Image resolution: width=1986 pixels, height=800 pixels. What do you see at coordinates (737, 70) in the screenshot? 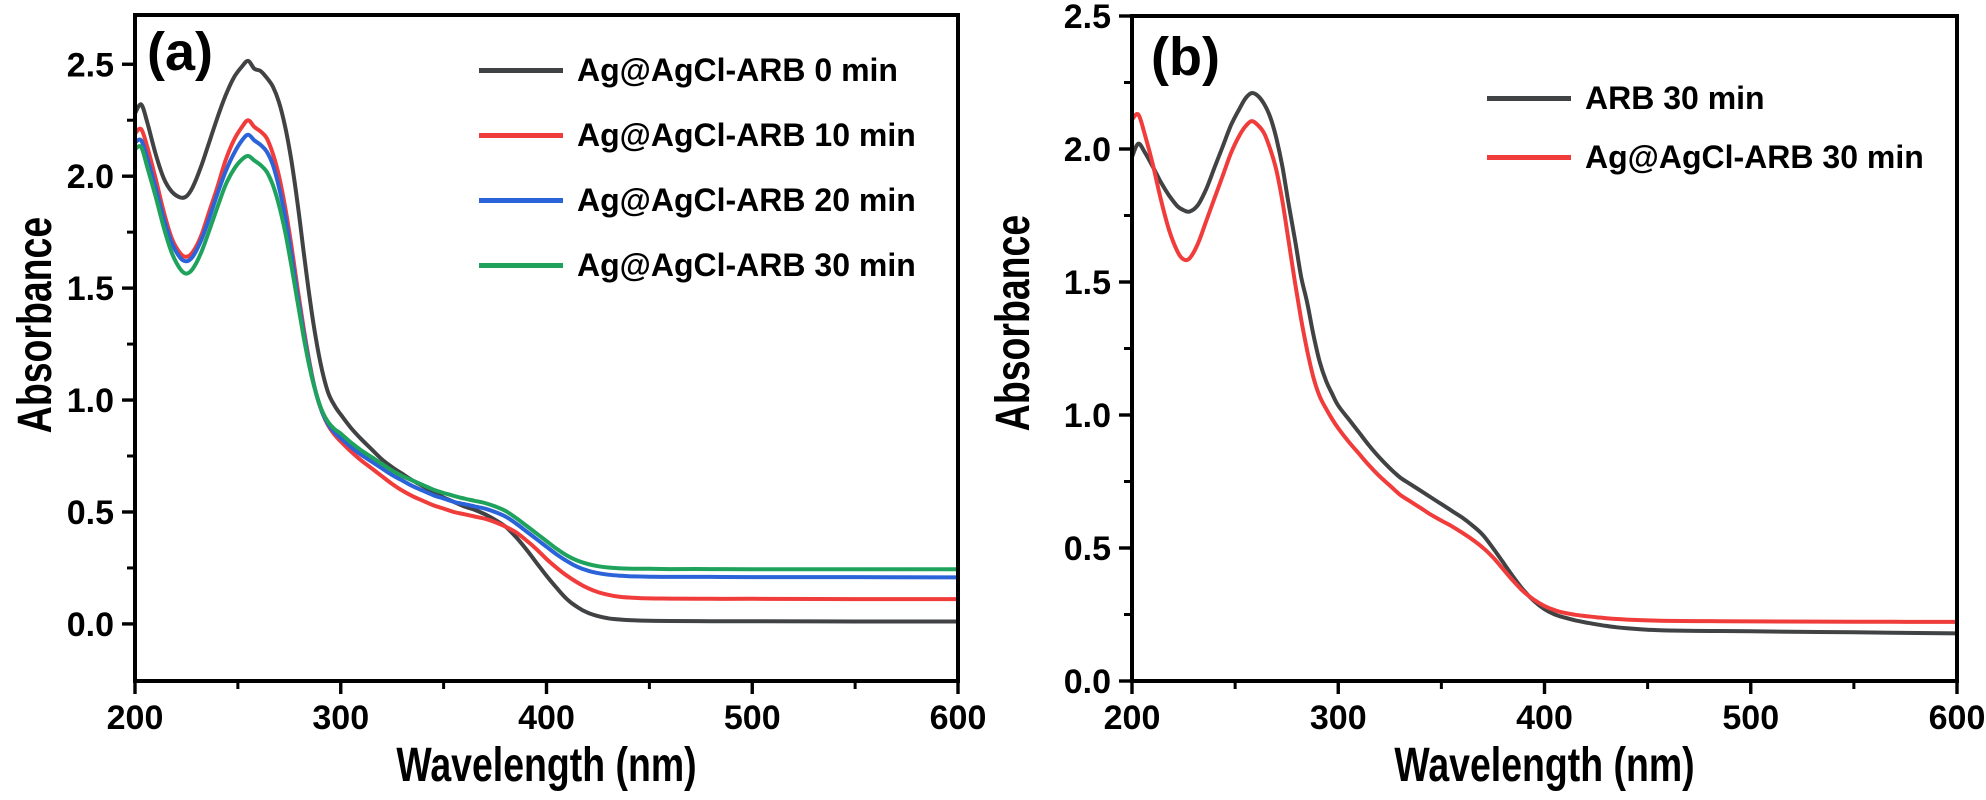
I see `legend-label-0min: Ag@AgCl-ARB 0 min` at bounding box center [737, 70].